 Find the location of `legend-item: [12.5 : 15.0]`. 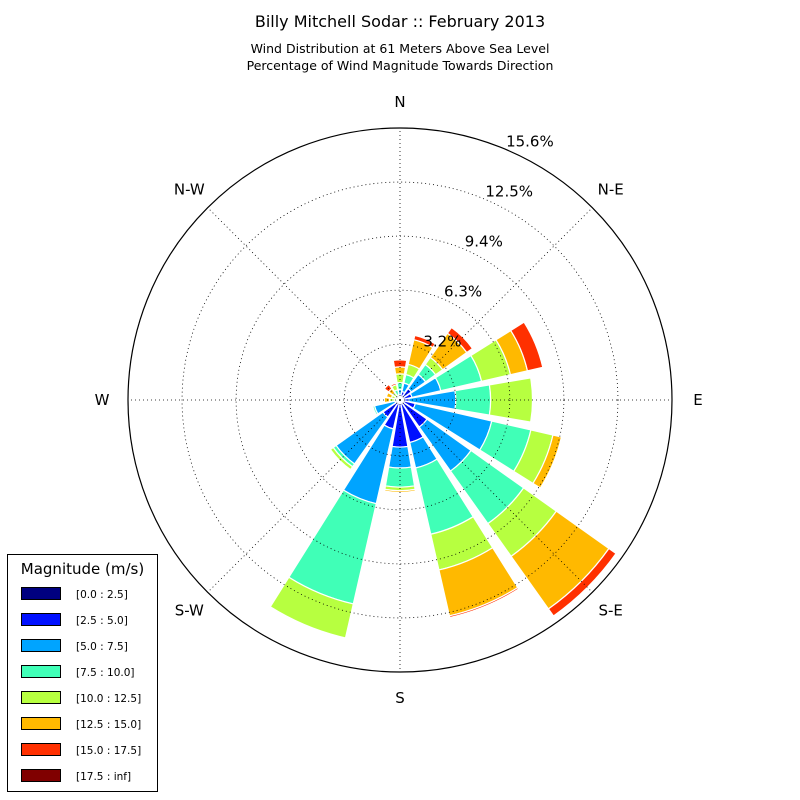

legend-item: [12.5 : 15.0] is located at coordinates (91, 724).